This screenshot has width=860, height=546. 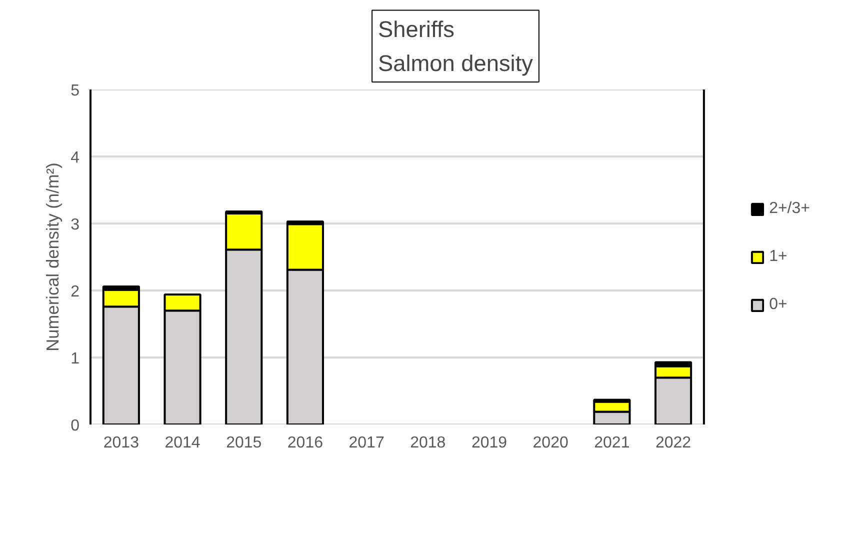 I want to click on x-tick-label: 2016, so click(x=305, y=443).